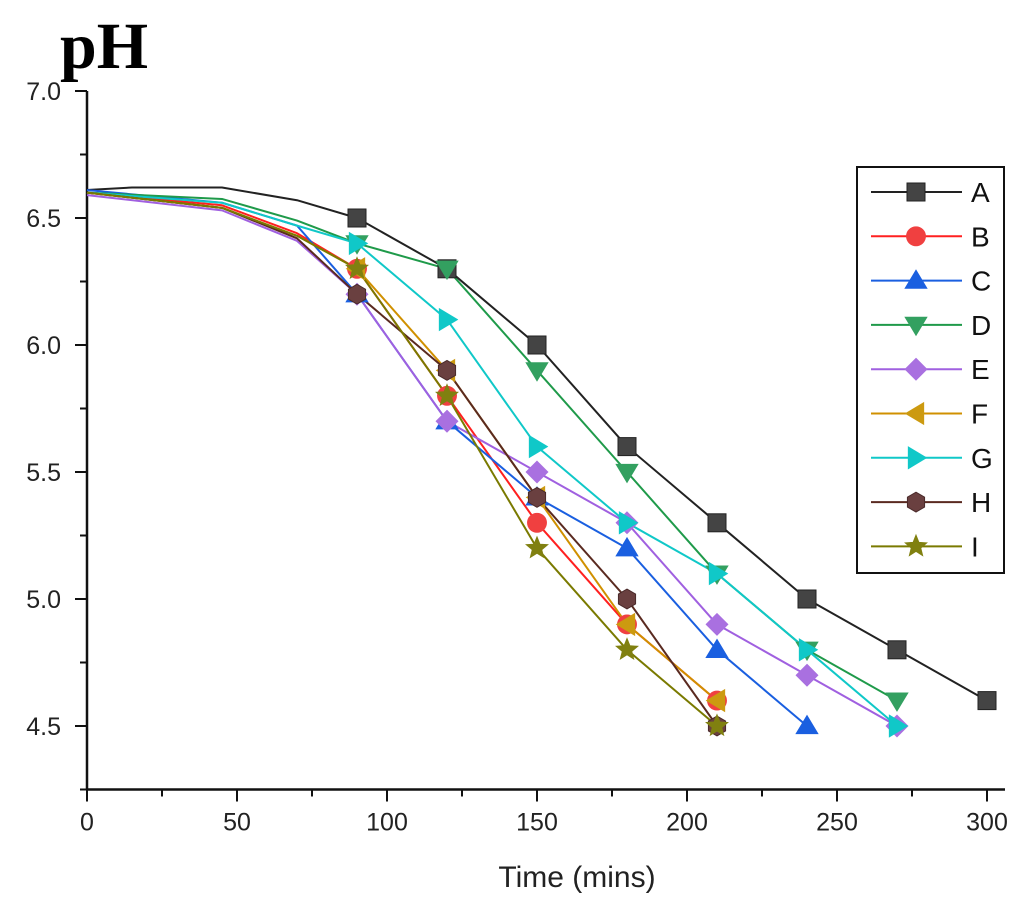 The width and height of the screenshot is (1024, 900). I want to click on y-tick-label: 6.0, so click(43, 346).